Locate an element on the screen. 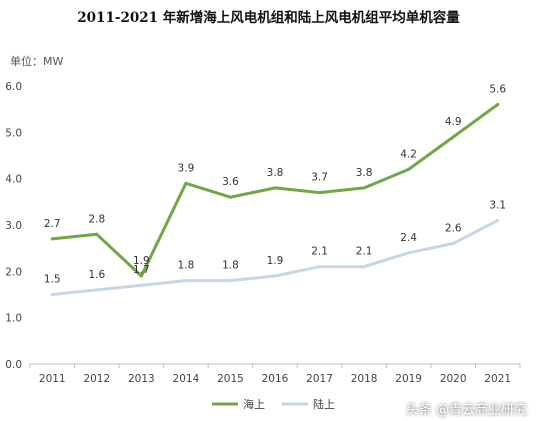 This screenshot has height=421, width=537. data-label: 4.2 is located at coordinates (408, 154).